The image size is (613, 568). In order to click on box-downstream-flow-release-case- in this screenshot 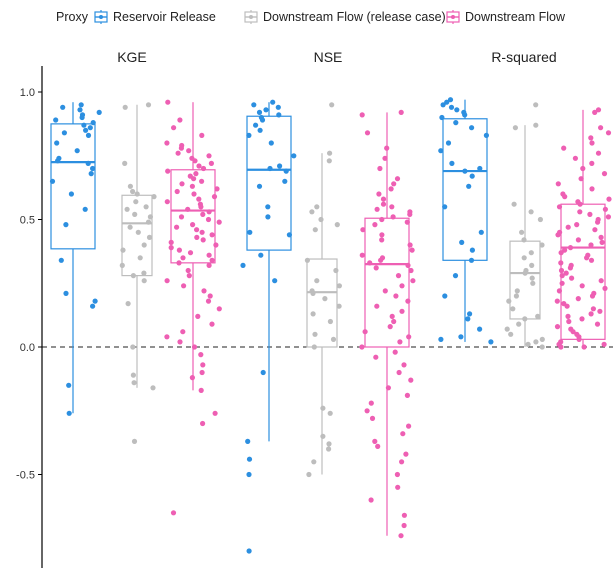, I will do `click(138, 273)`.